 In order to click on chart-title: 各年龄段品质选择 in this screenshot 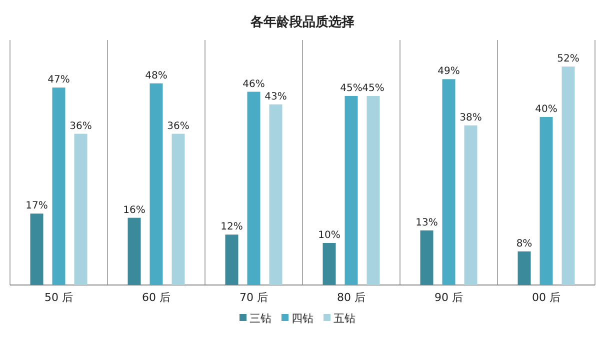, I will do `click(302, 22)`.